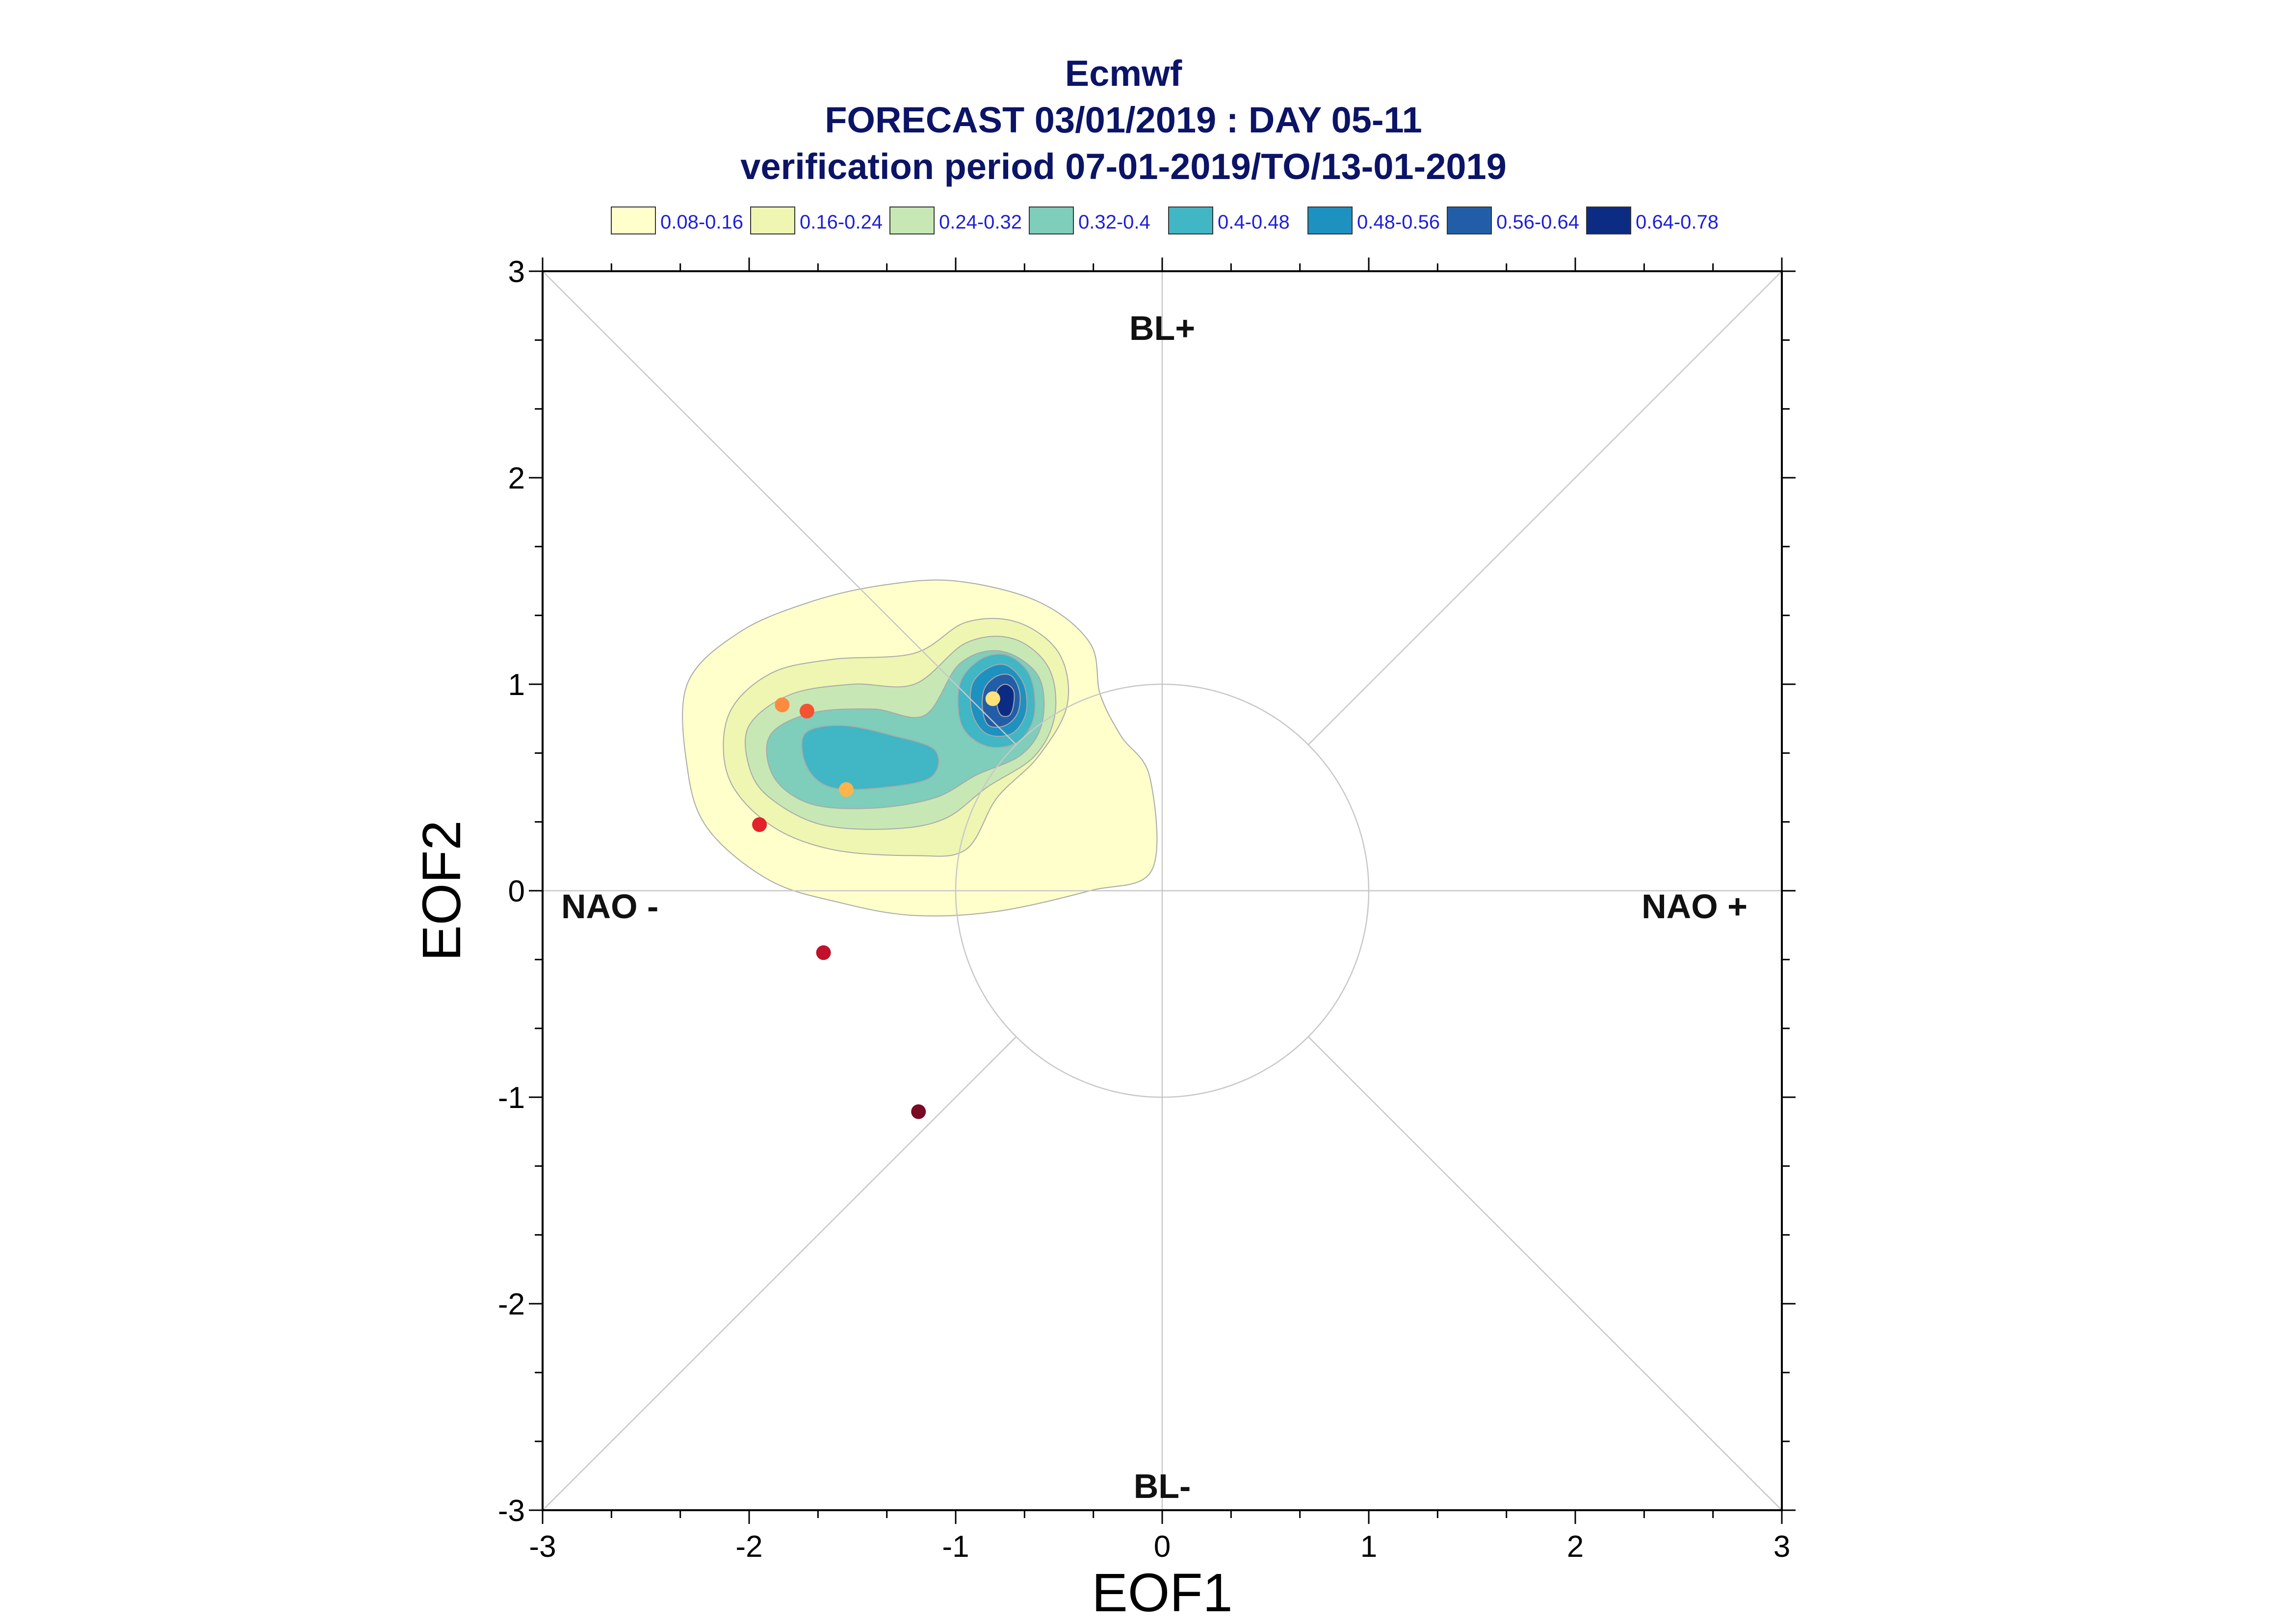  Describe the element at coordinates (1544, 1273) in the screenshot. I see `diagonal-line-se` at that location.